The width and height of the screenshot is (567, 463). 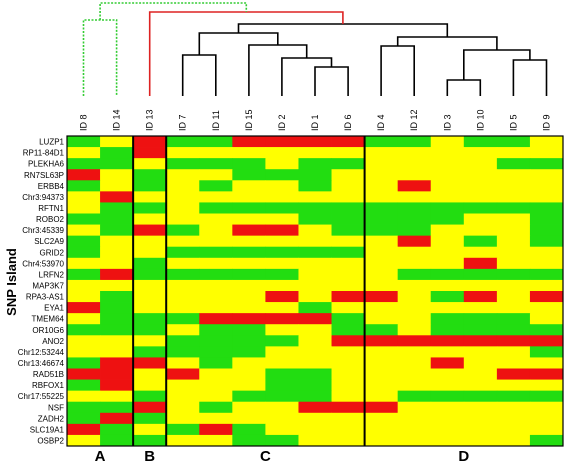 I want to click on column-label: ID 11, so click(x=216, y=120).